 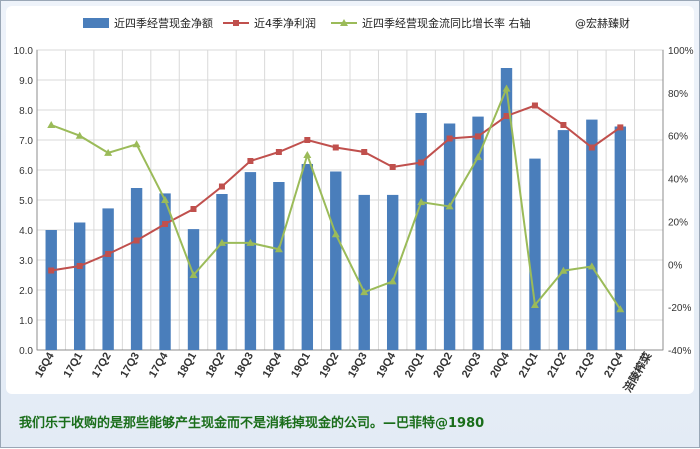 What do you see at coordinates (678, 222) in the screenshot?
I see `right-axis-tick-label: 20%` at bounding box center [678, 222].